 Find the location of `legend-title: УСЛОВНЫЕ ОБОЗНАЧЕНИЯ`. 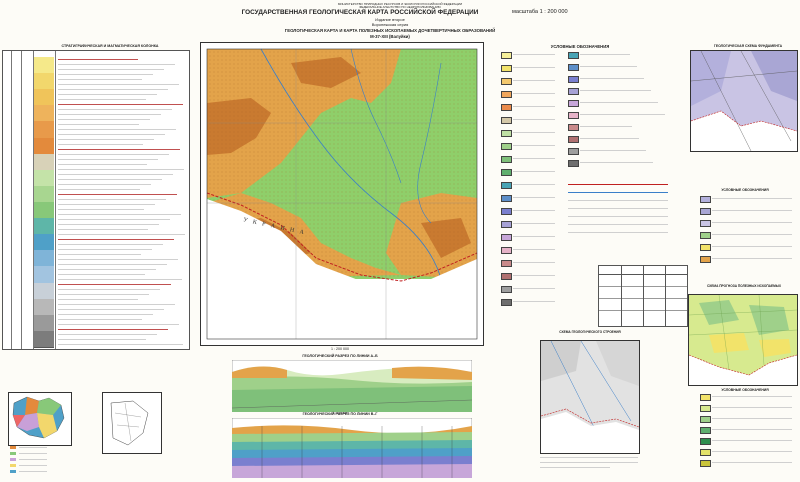

legend-title: УСЛОВНЫЕ ОБОЗНАЧЕНИЯ is located at coordinates (580, 46).